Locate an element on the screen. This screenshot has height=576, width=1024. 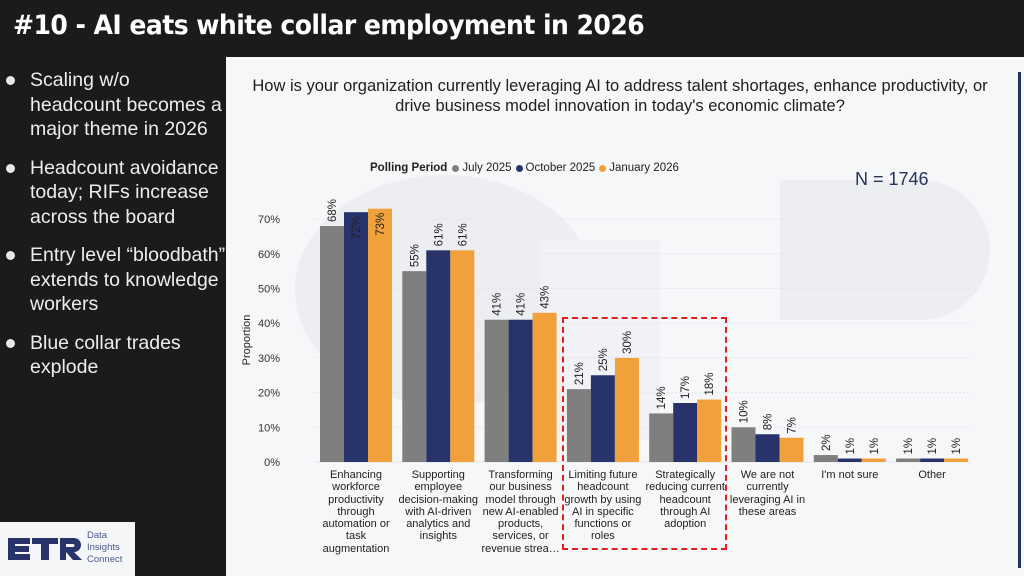
bullet-item: Blue collar trades explode is located at coordinates (115, 355).